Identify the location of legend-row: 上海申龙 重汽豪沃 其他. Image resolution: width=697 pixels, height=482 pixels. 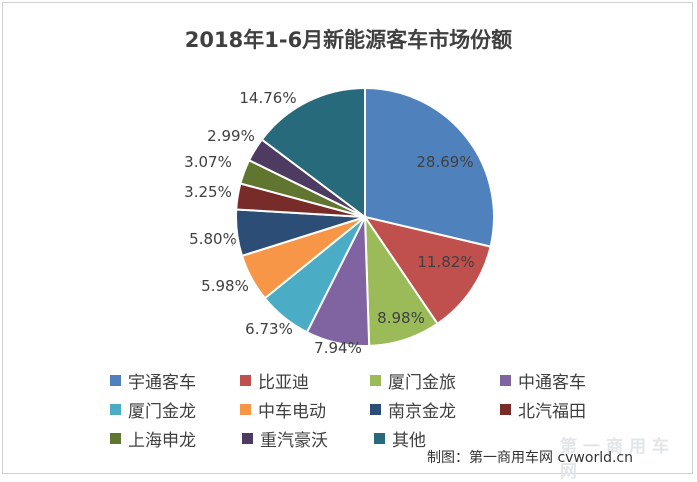
(370, 438).